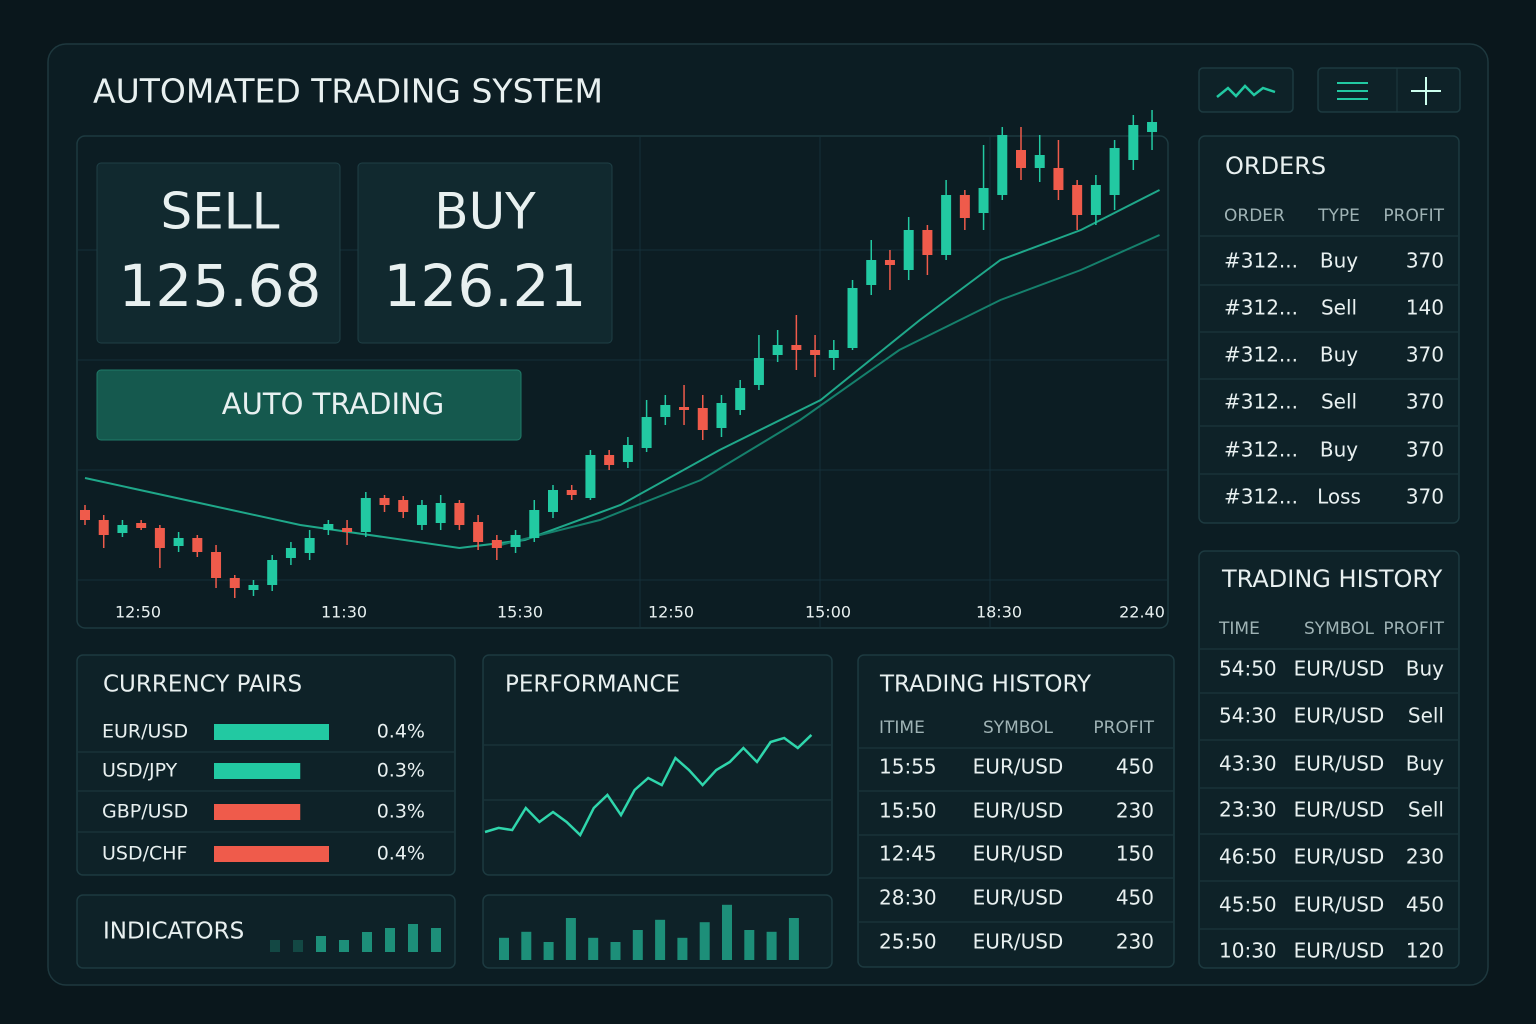  What do you see at coordinates (999, 612) in the screenshot?
I see `x-tick-label: 18:30` at bounding box center [999, 612].